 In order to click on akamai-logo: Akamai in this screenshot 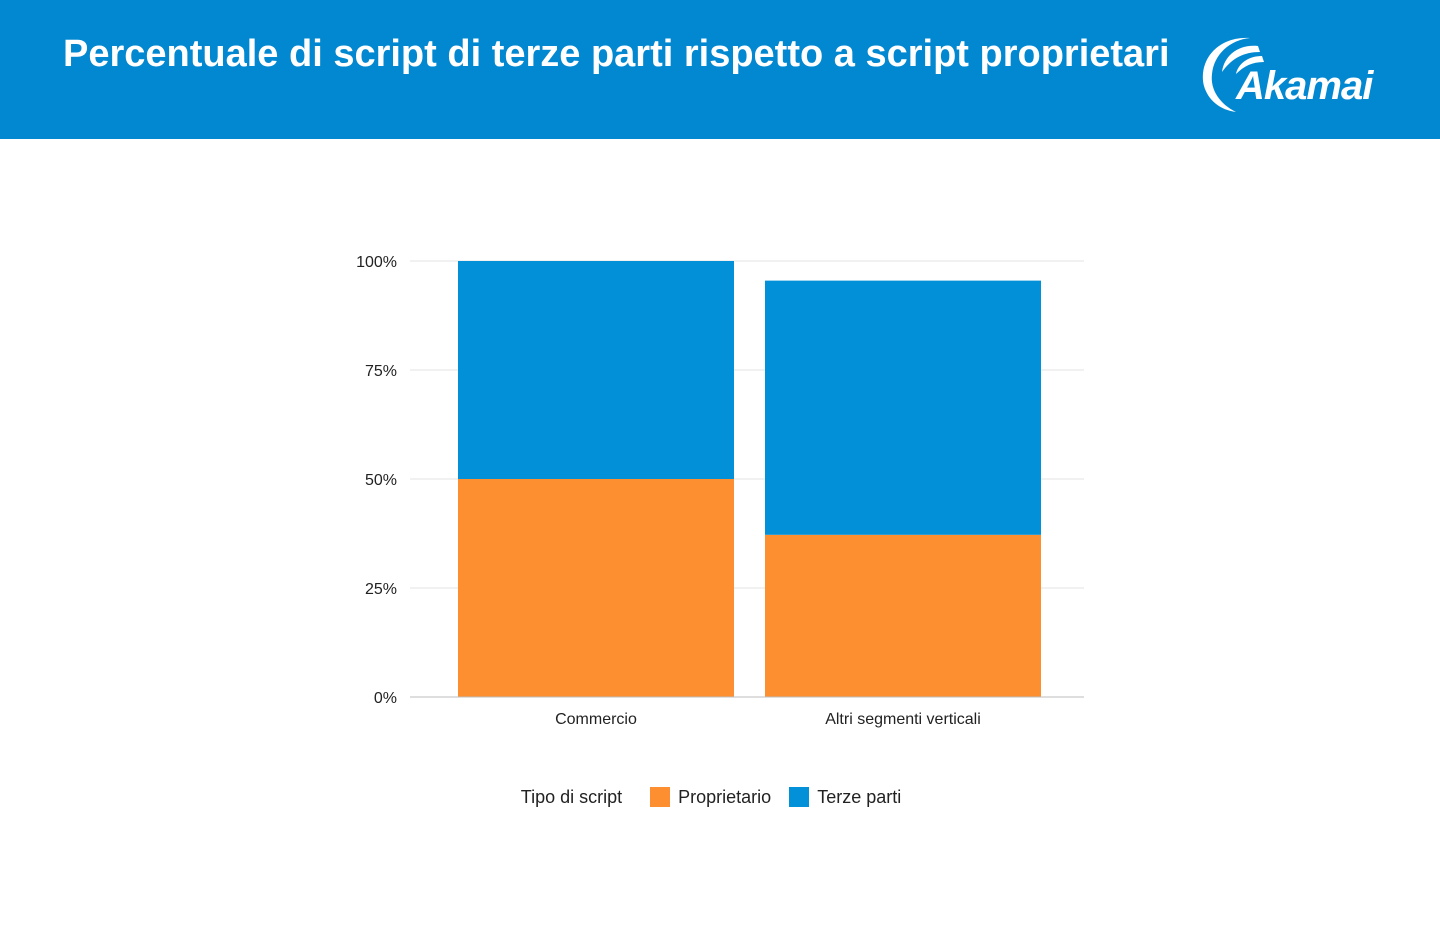, I will do `click(1298, 74)`.